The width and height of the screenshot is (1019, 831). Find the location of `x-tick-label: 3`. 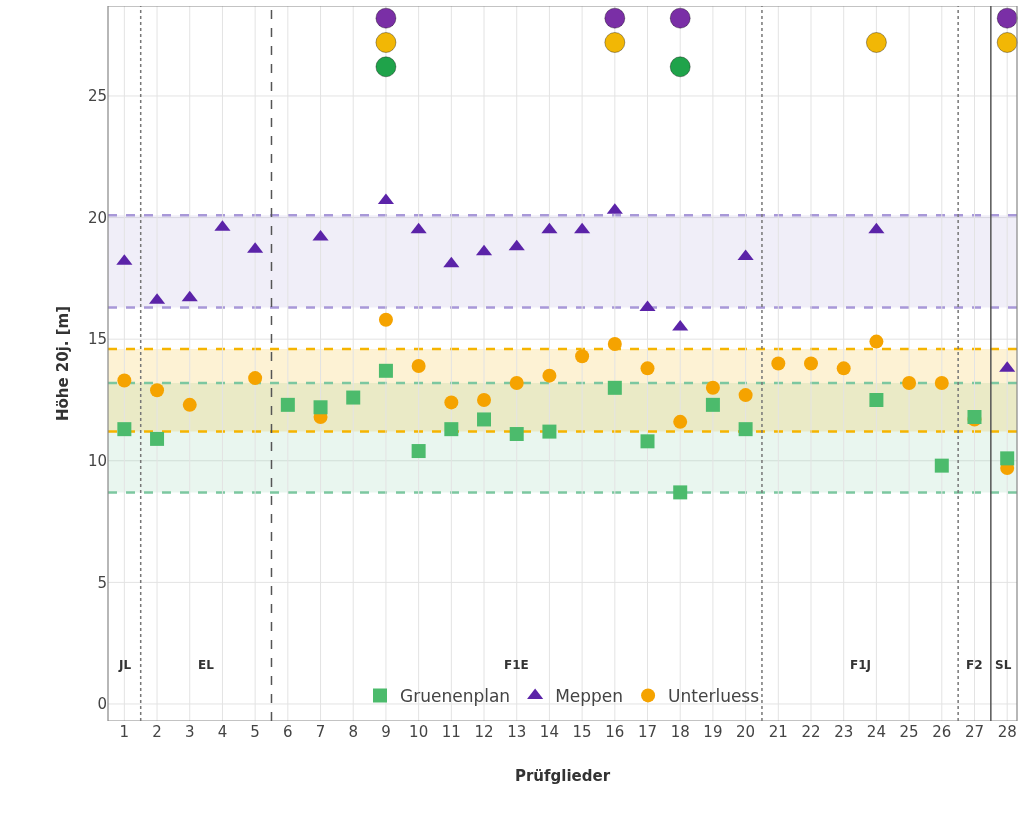

x-tick-label: 3 is located at coordinates (189, 732).